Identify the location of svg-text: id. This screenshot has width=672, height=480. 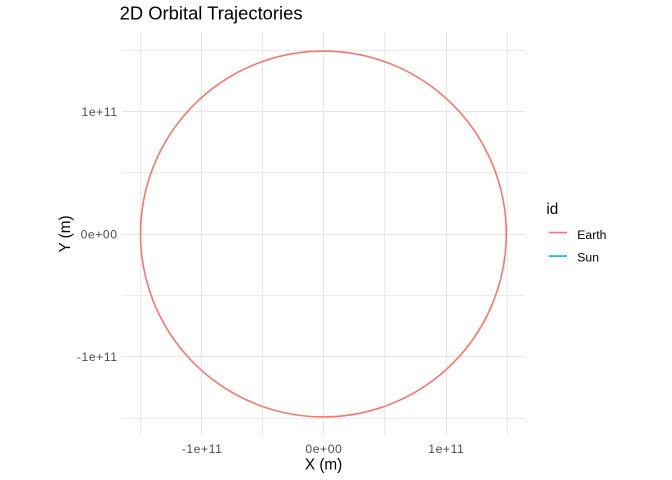
(552, 209).